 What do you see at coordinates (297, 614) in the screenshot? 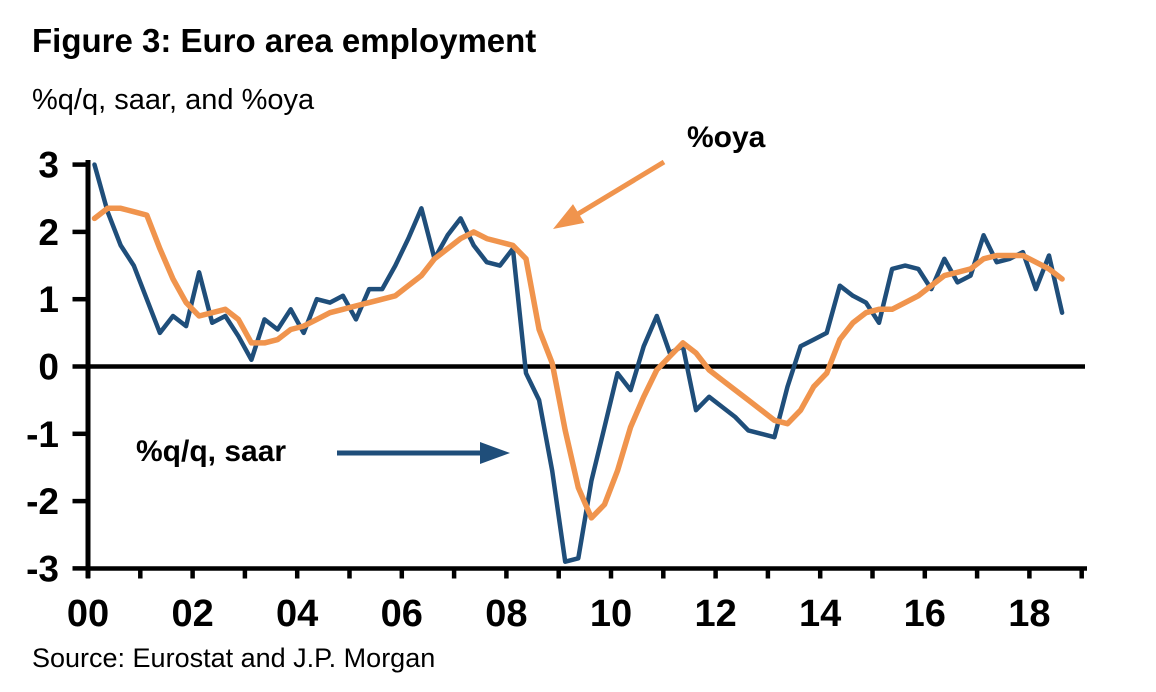
I see `x-axis-tick-label: 04` at bounding box center [297, 614].